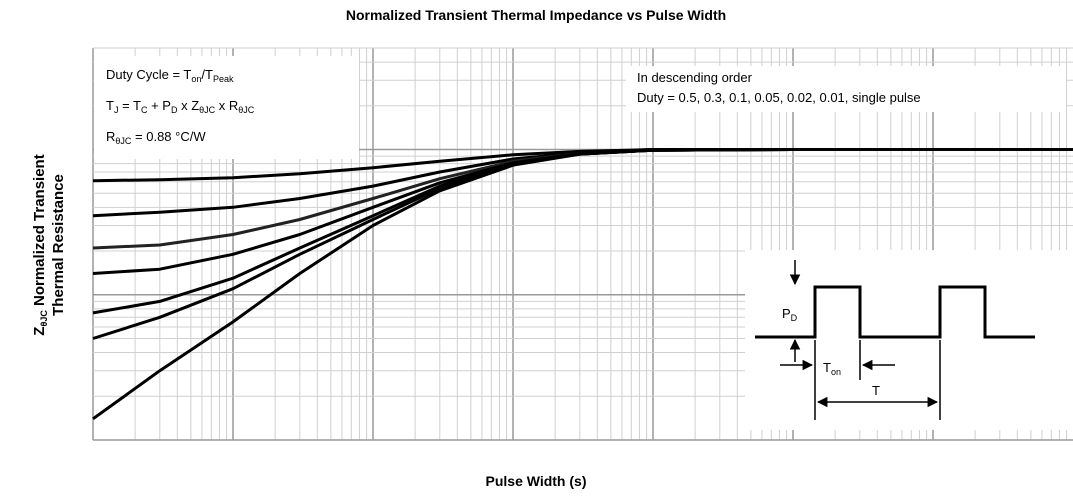 This screenshot has width=1073, height=497. What do you see at coordinates (116, 110) in the screenshot?
I see `subscript: J` at bounding box center [116, 110].